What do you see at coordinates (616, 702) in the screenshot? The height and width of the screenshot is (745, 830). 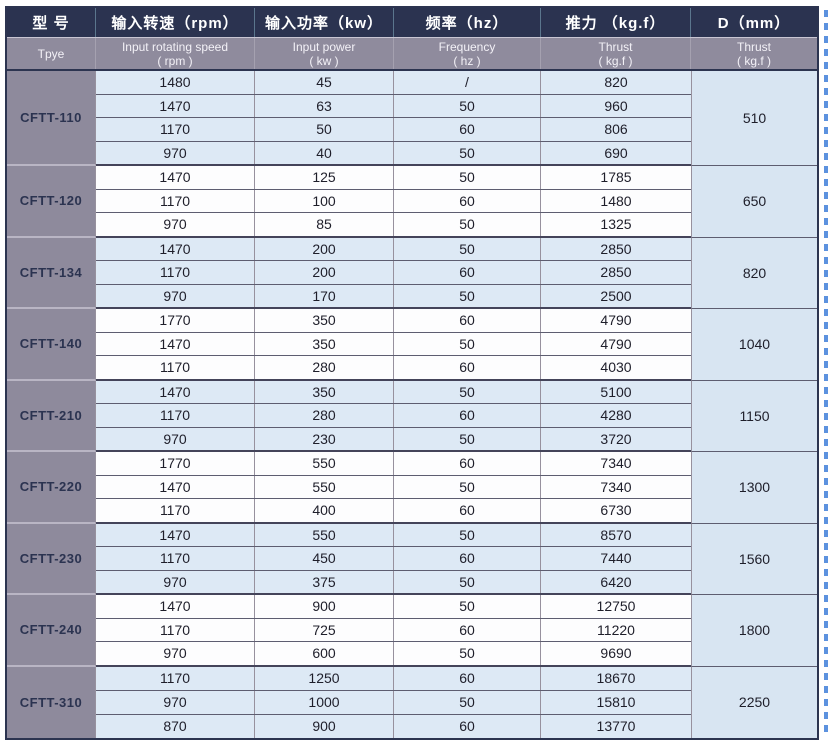 I see `thrust-cell: 15810` at bounding box center [616, 702].